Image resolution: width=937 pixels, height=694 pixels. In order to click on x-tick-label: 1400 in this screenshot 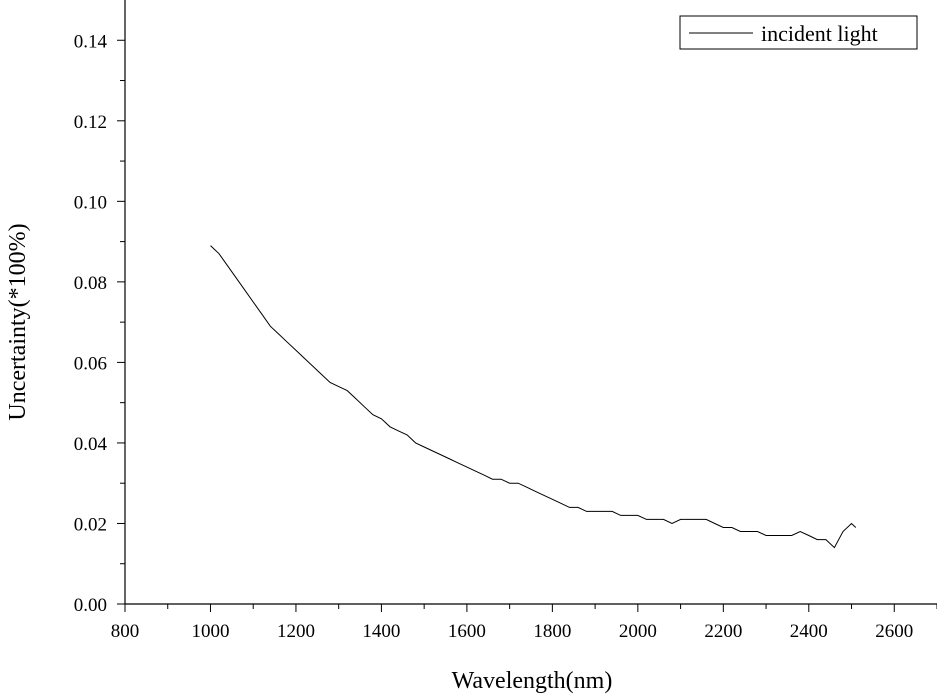, I will do `click(381, 631)`.